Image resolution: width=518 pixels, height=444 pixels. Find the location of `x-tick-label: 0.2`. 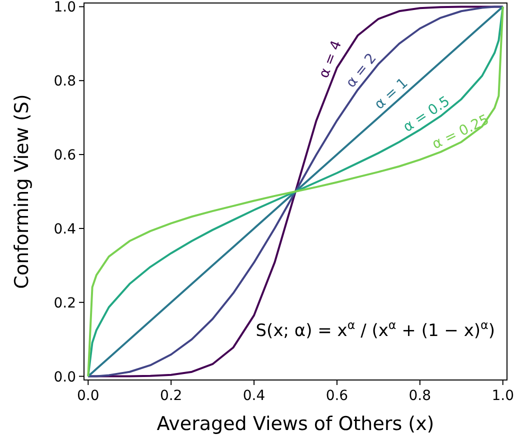

x-tick-label: 0.2 is located at coordinates (171, 396).